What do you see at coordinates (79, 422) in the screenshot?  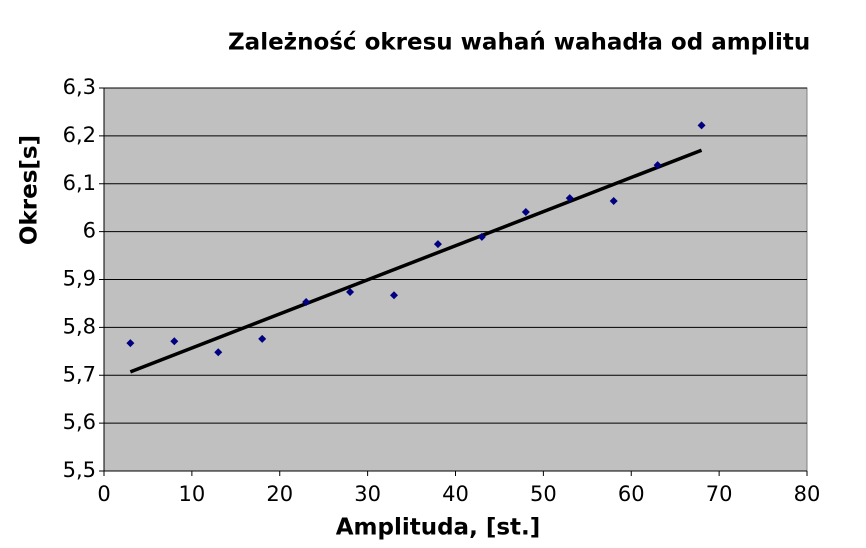 I see `y-tick-label: 5,6` at bounding box center [79, 422].